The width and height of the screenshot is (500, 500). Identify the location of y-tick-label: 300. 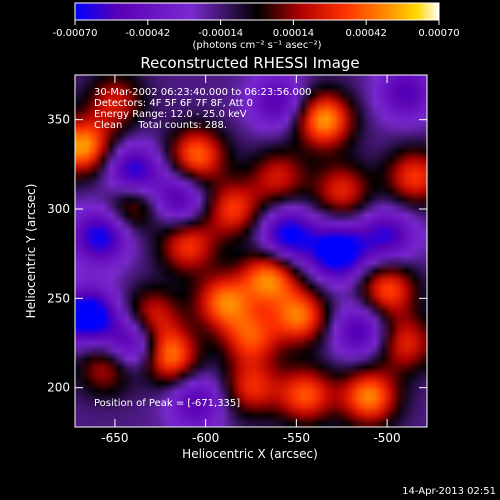
(58, 209).